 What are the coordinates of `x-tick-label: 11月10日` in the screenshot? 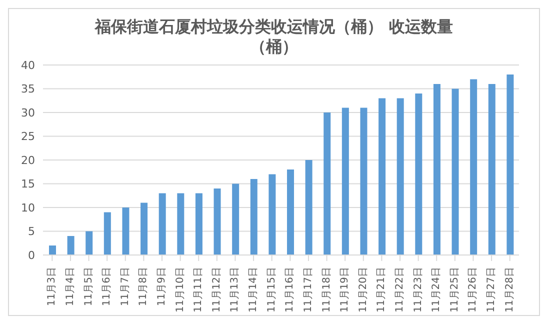 It's located at (180, 289).